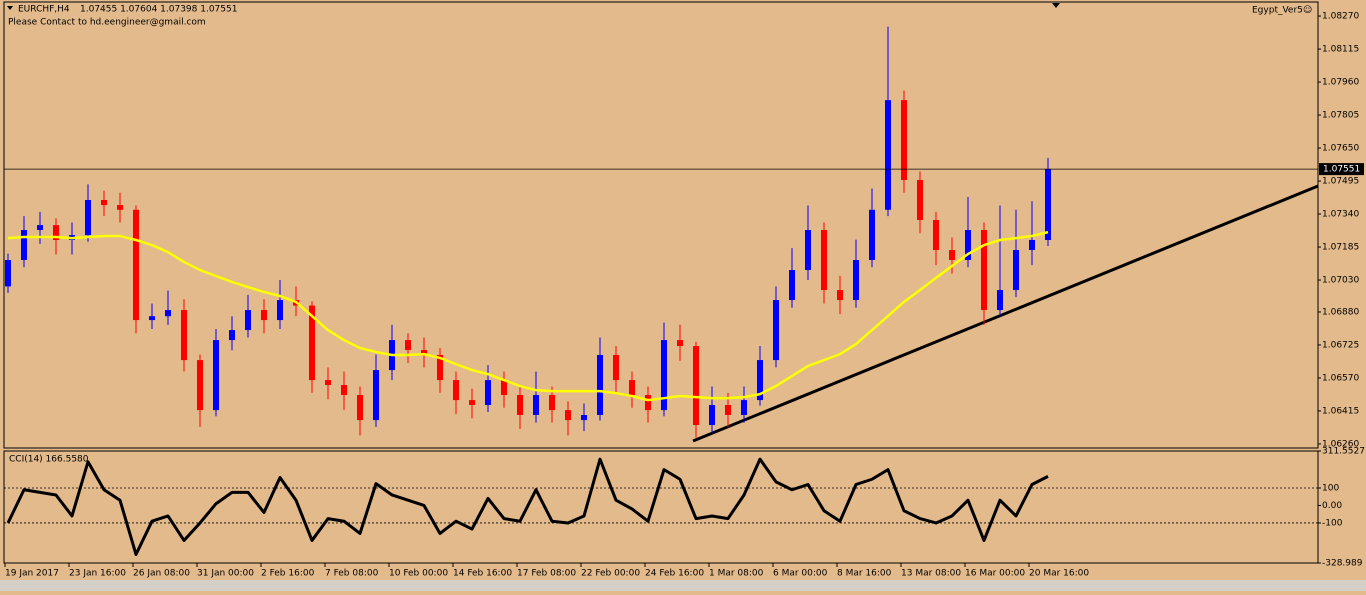  I want to click on y-tick-label: 1.07495, so click(1340, 182).